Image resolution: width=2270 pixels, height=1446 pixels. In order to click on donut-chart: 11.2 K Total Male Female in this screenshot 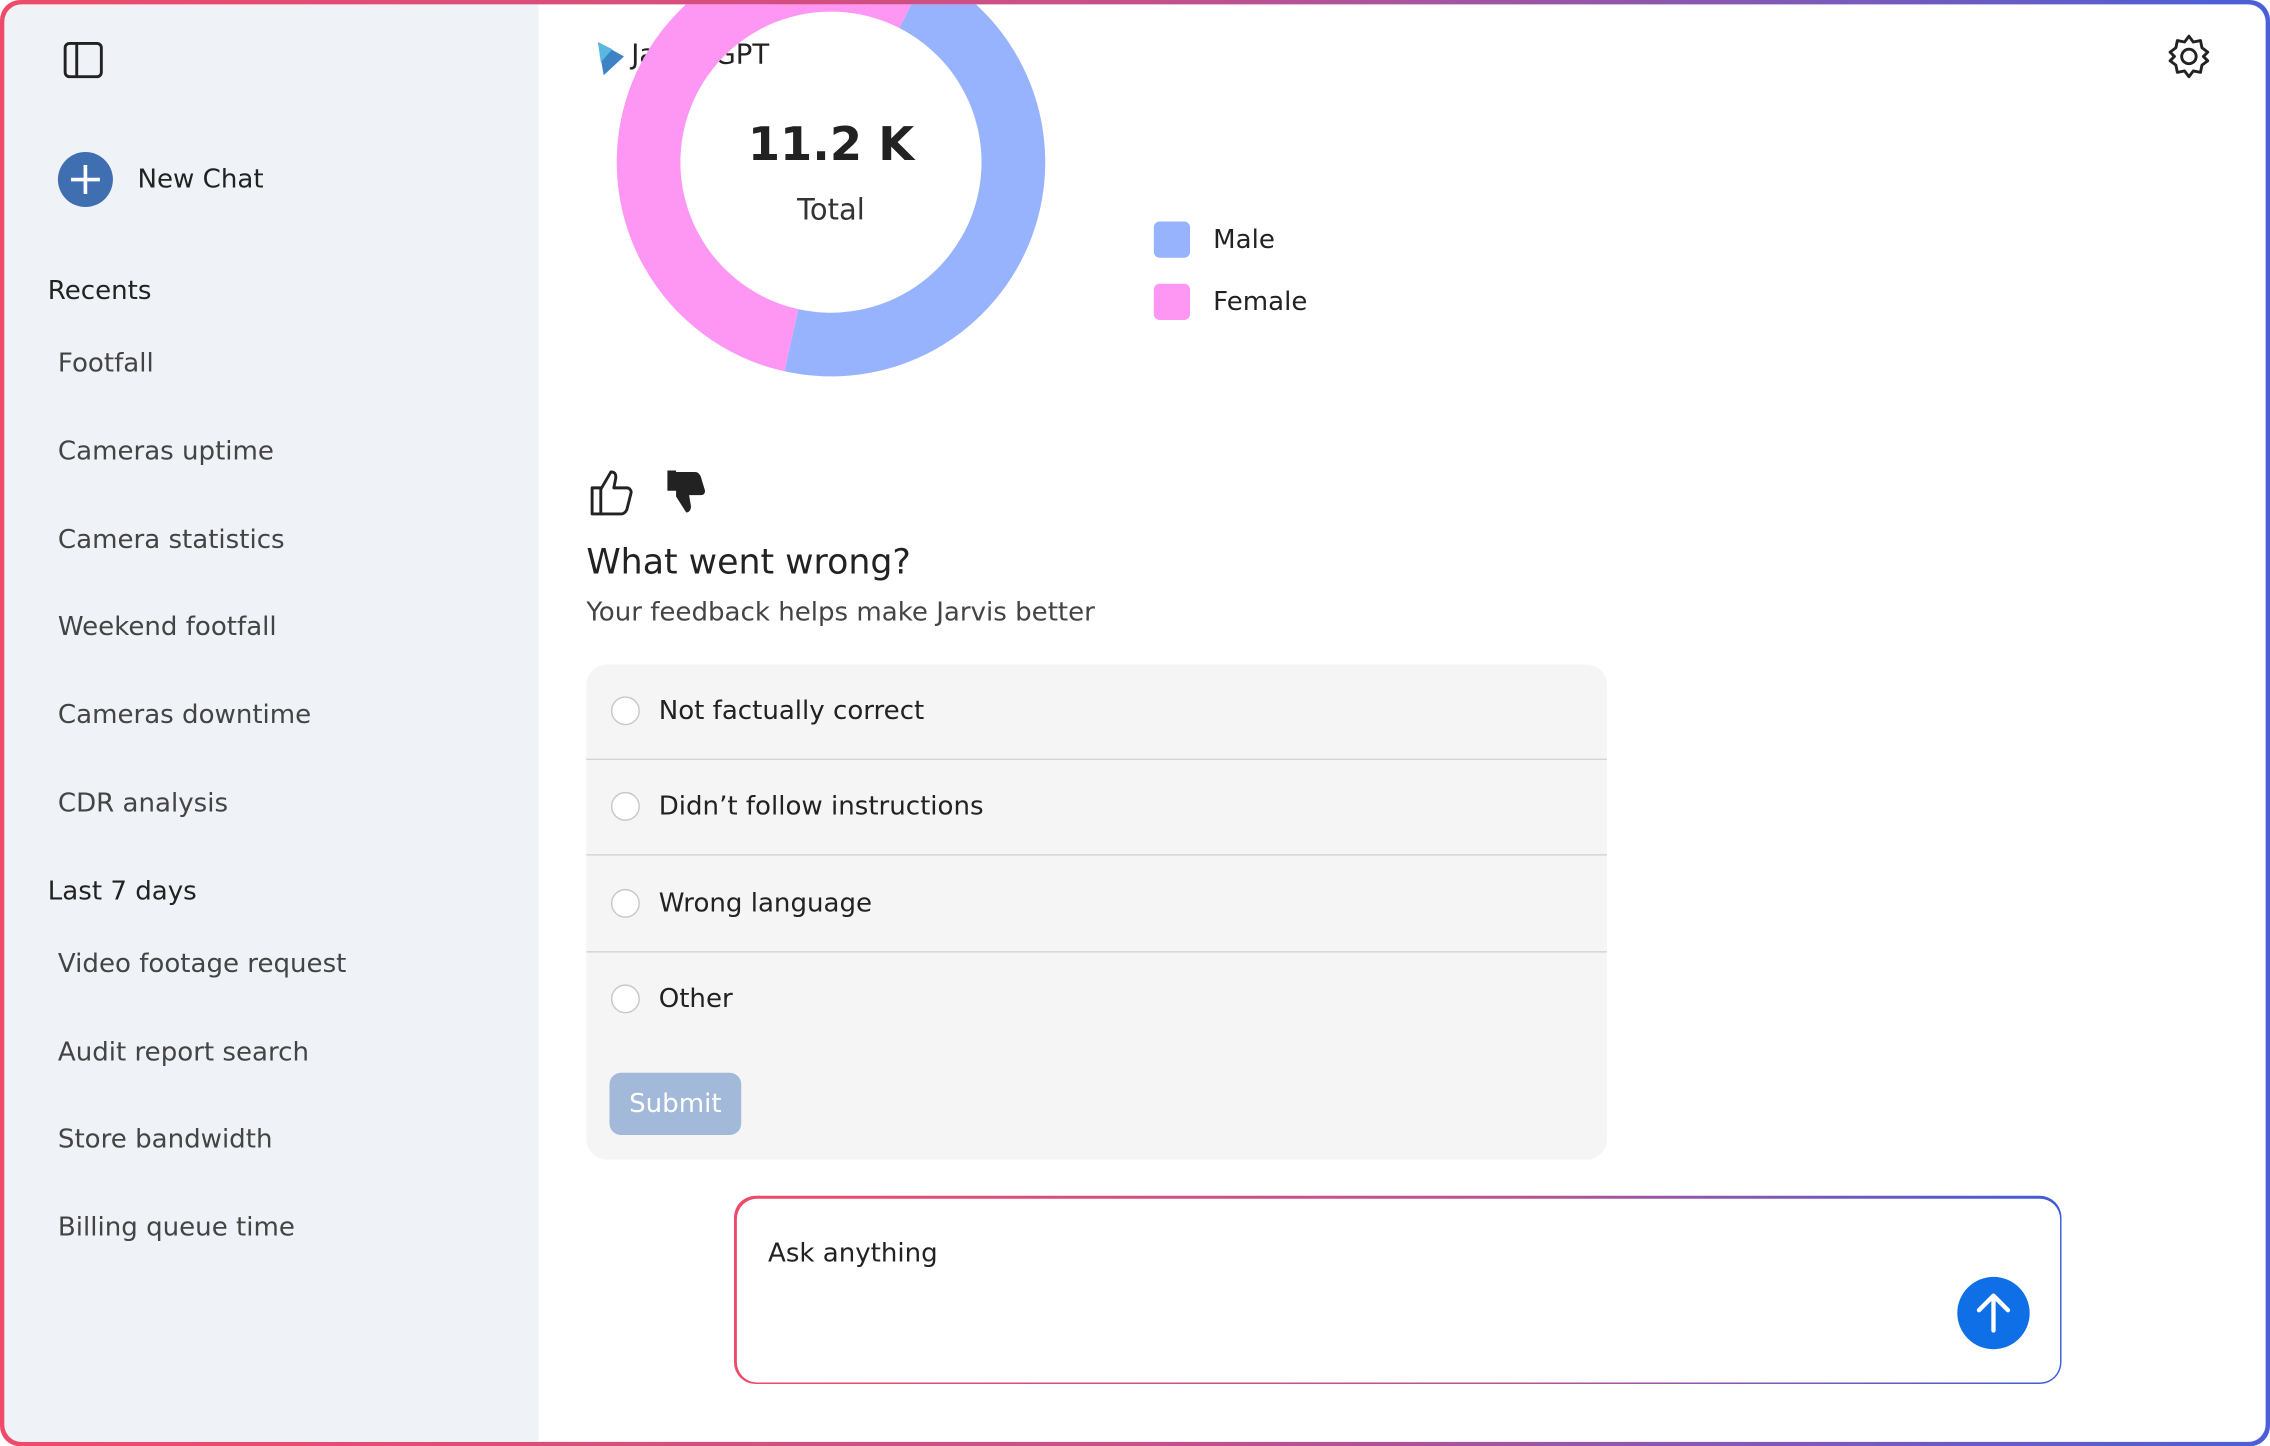, I will do `click(961, 190)`.